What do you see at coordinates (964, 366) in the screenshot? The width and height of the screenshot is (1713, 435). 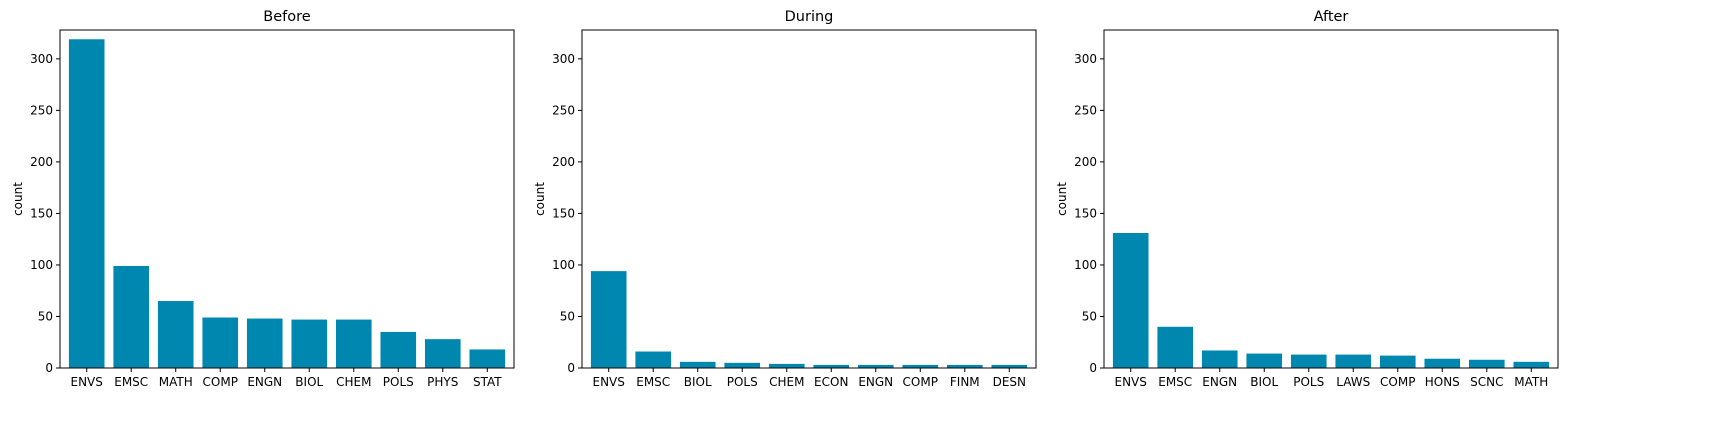 I see `bar-finm` at bounding box center [964, 366].